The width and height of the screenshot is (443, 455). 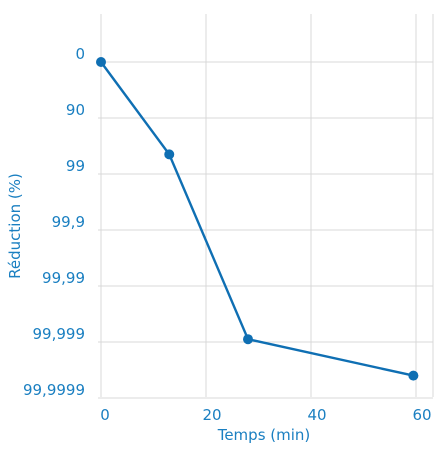 What do you see at coordinates (105, 415) in the screenshot?
I see `x-tick-label: 0` at bounding box center [105, 415].